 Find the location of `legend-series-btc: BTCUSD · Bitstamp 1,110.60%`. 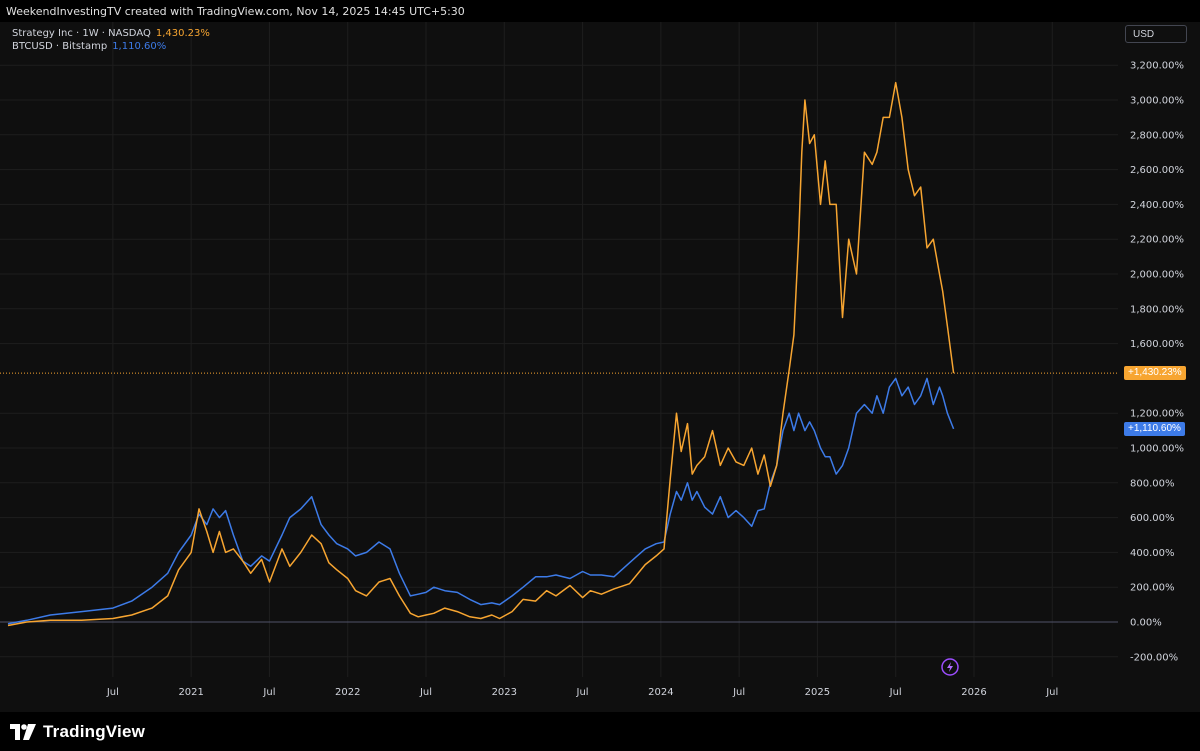

legend-series-btc: BTCUSD · Bitstamp 1,110.60% is located at coordinates (89, 46).